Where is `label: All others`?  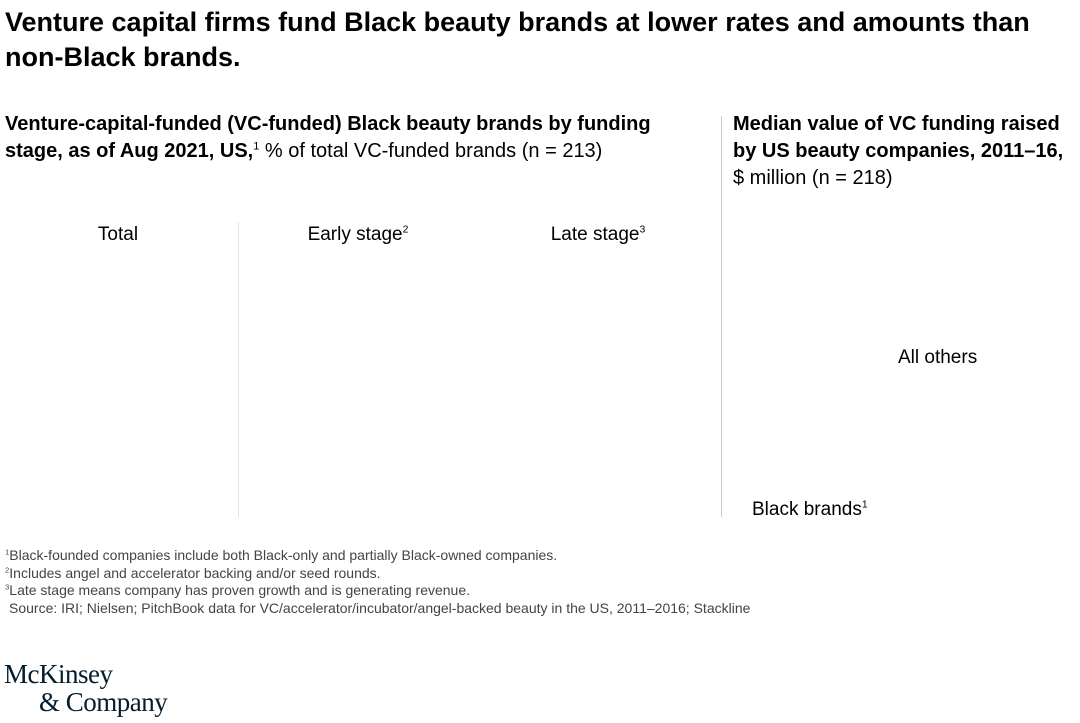 label: All others is located at coordinates (938, 357).